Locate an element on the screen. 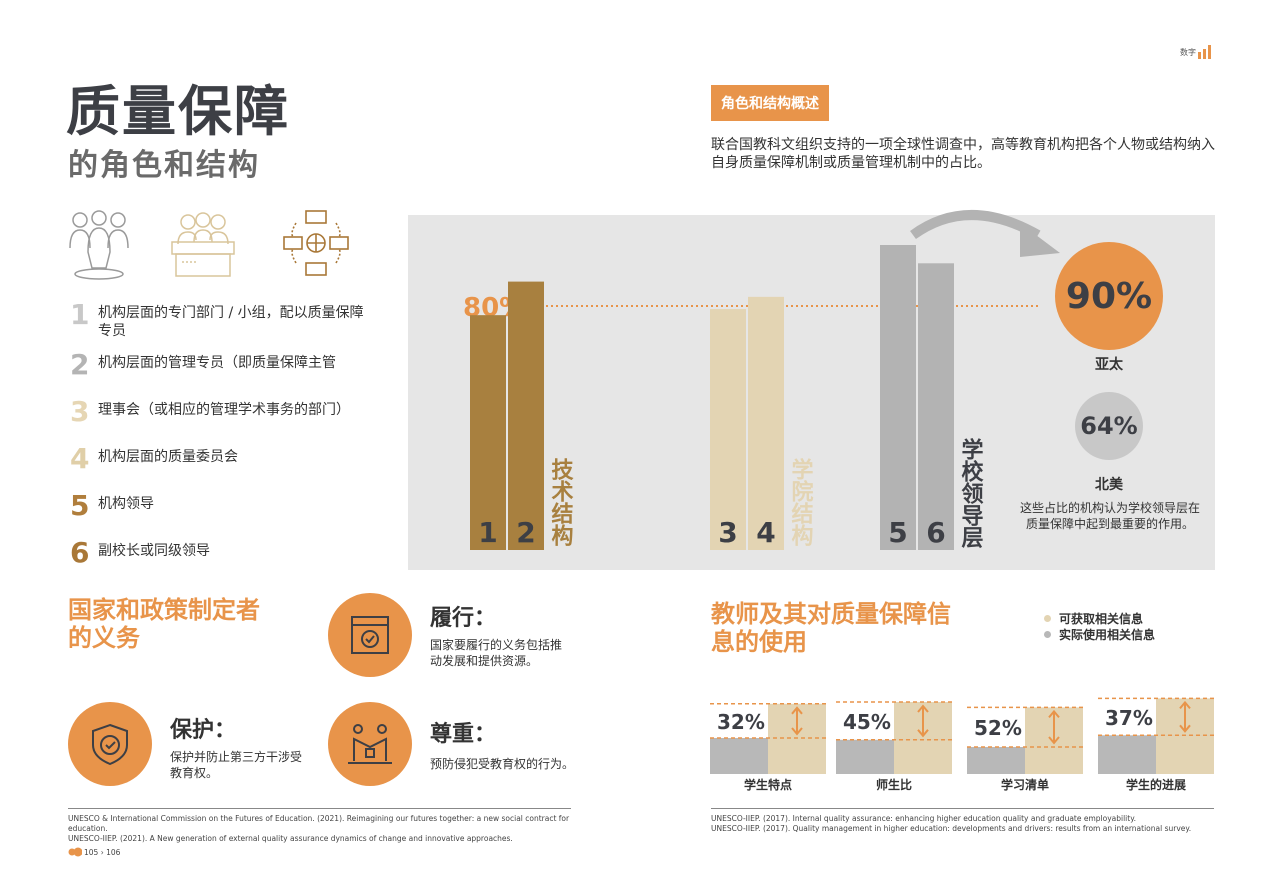 Image resolution: width=1280 pixels, height=896 pixels. duty-title: 保护： is located at coordinates (203, 730).